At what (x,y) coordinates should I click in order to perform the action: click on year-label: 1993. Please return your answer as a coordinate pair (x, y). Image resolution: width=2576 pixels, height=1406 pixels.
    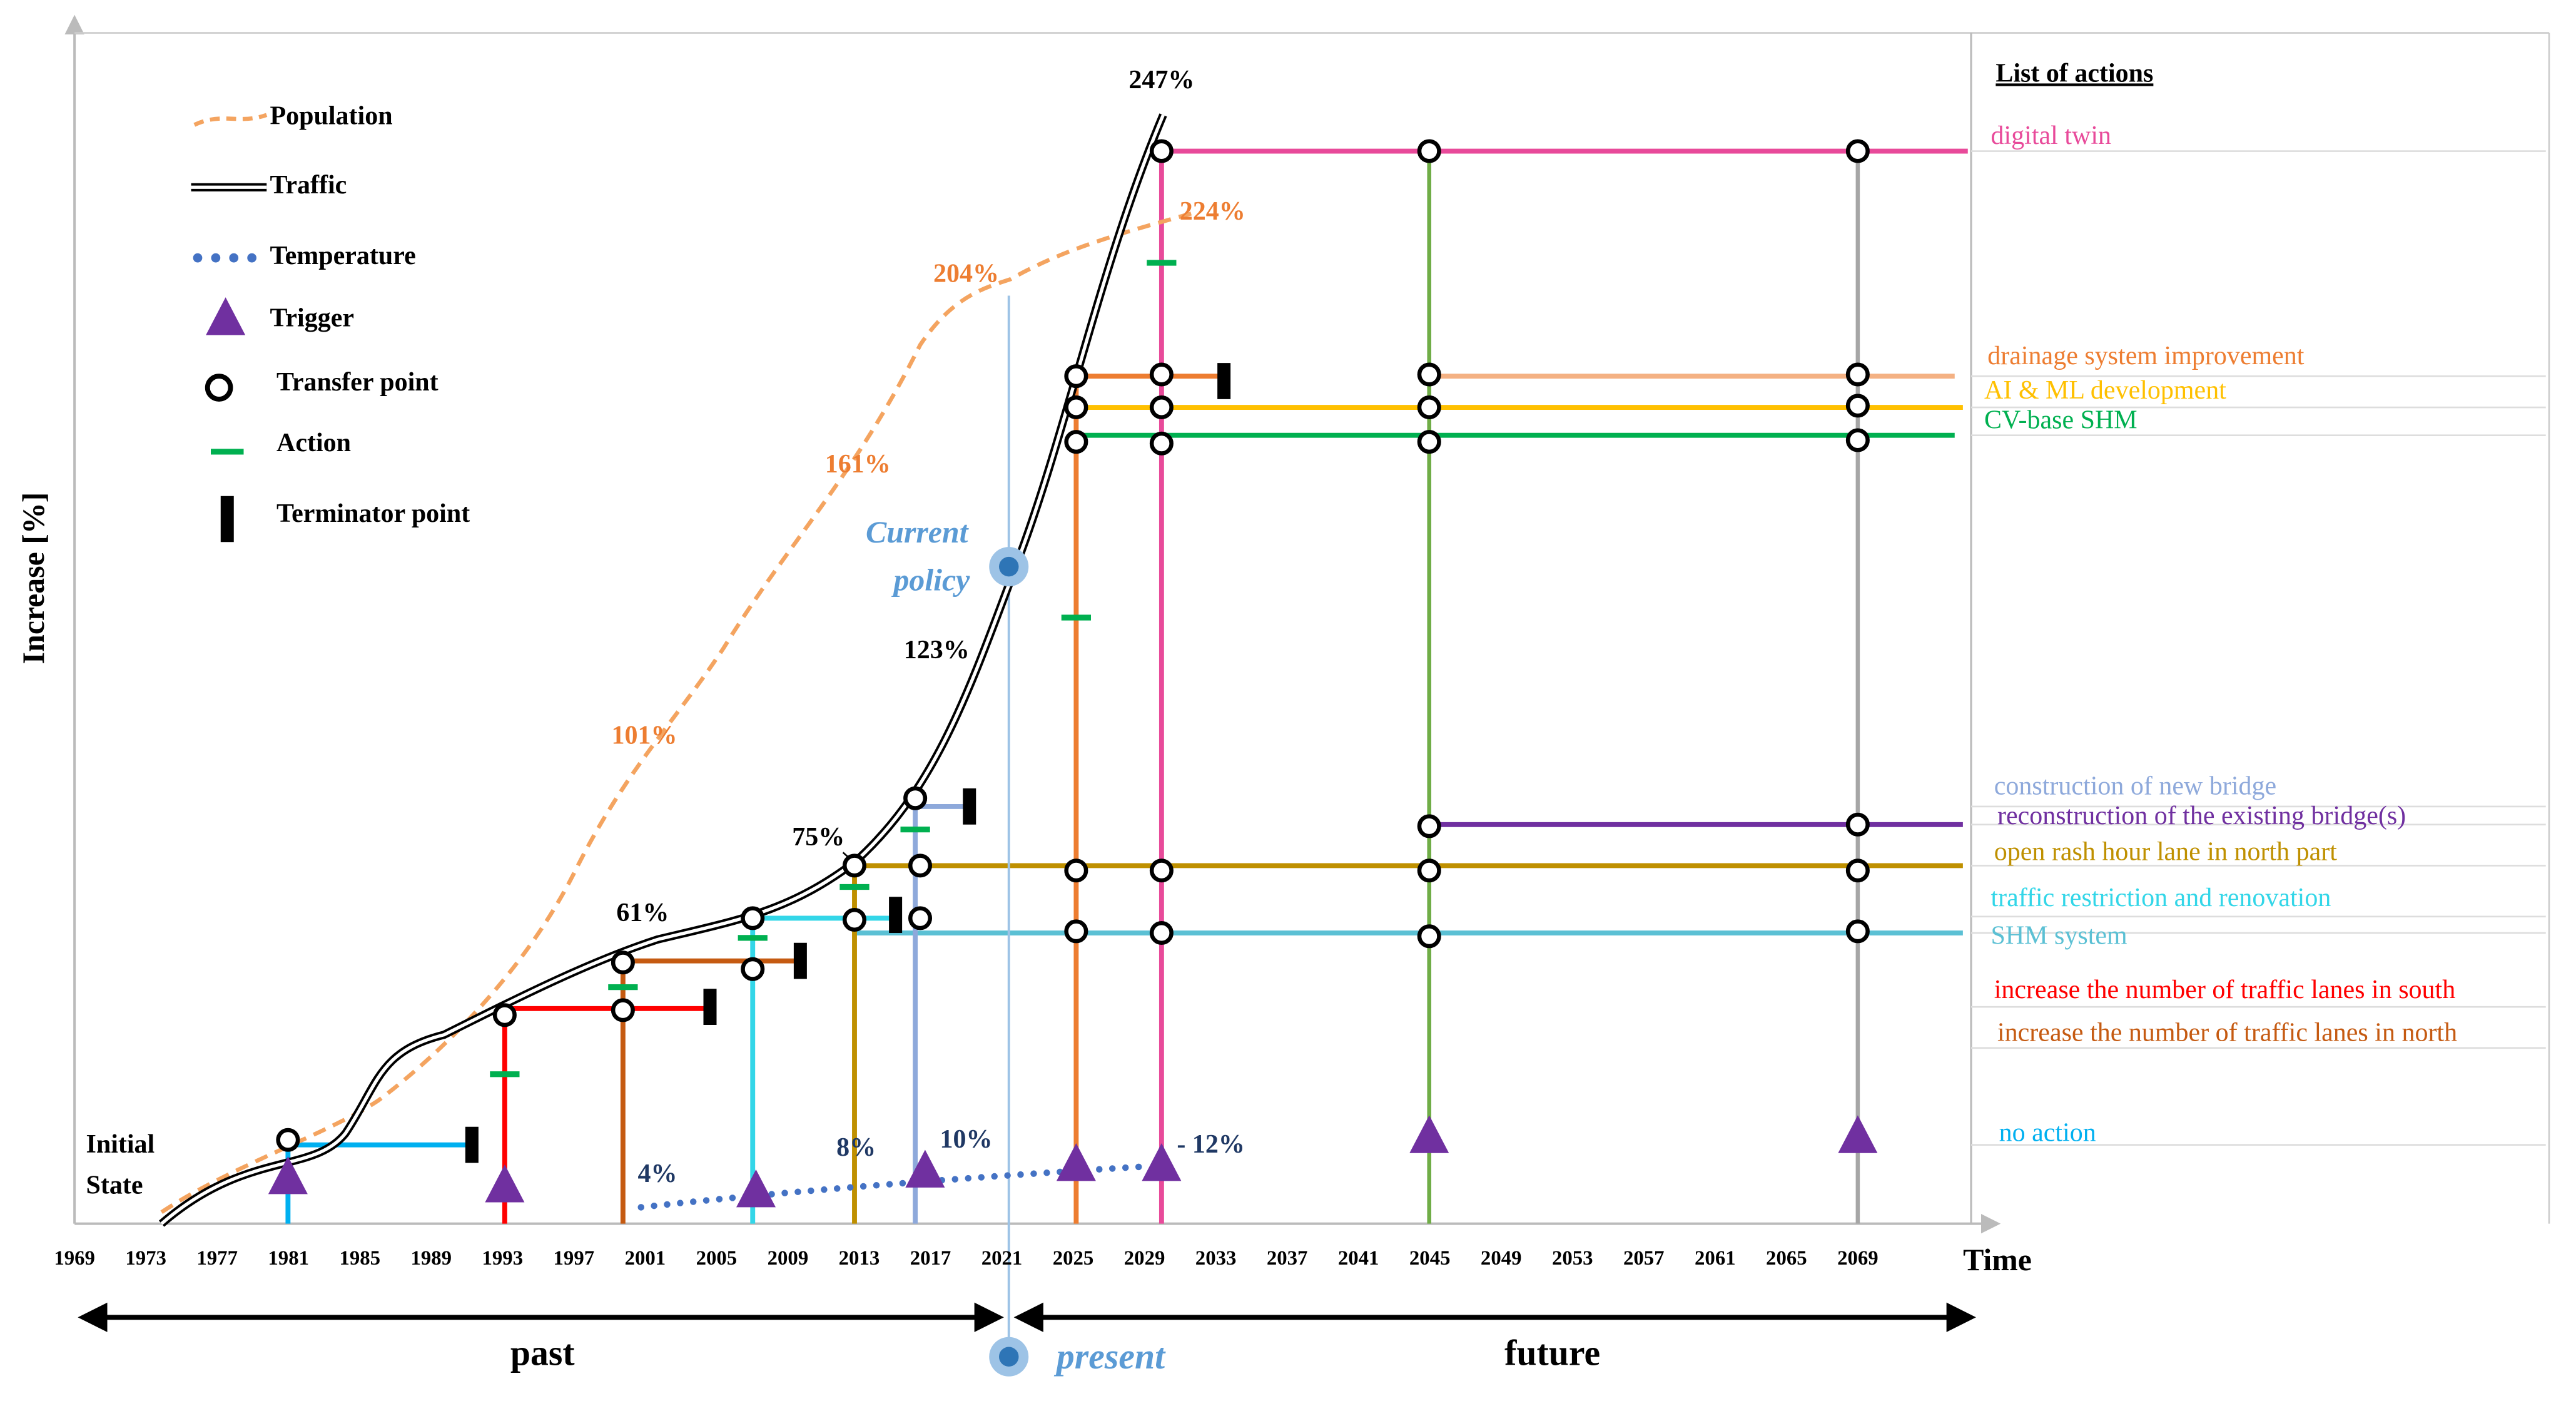
    Looking at the image, I should click on (503, 1258).